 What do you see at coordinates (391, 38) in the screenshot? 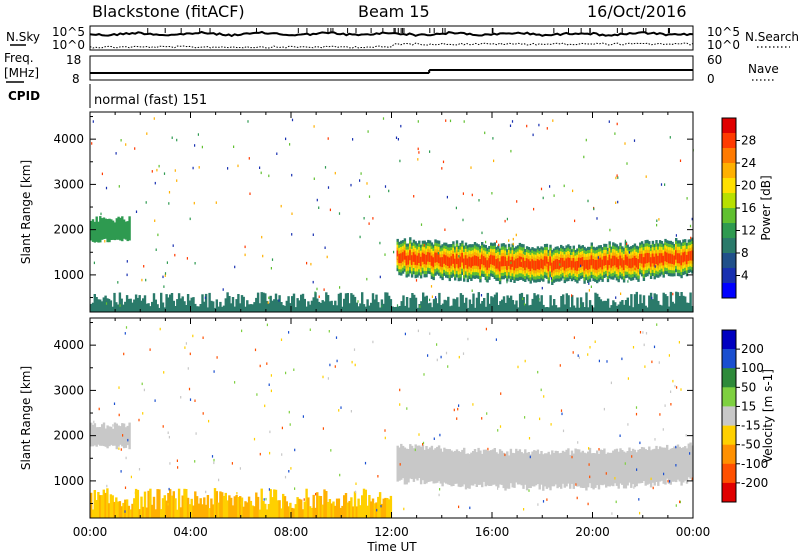
I see `noise-traces` at bounding box center [391, 38].